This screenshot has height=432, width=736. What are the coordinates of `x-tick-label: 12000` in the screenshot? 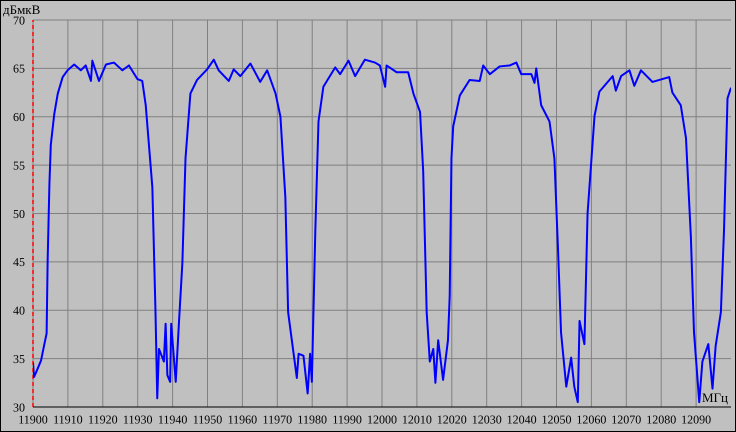 It's located at (382, 419).